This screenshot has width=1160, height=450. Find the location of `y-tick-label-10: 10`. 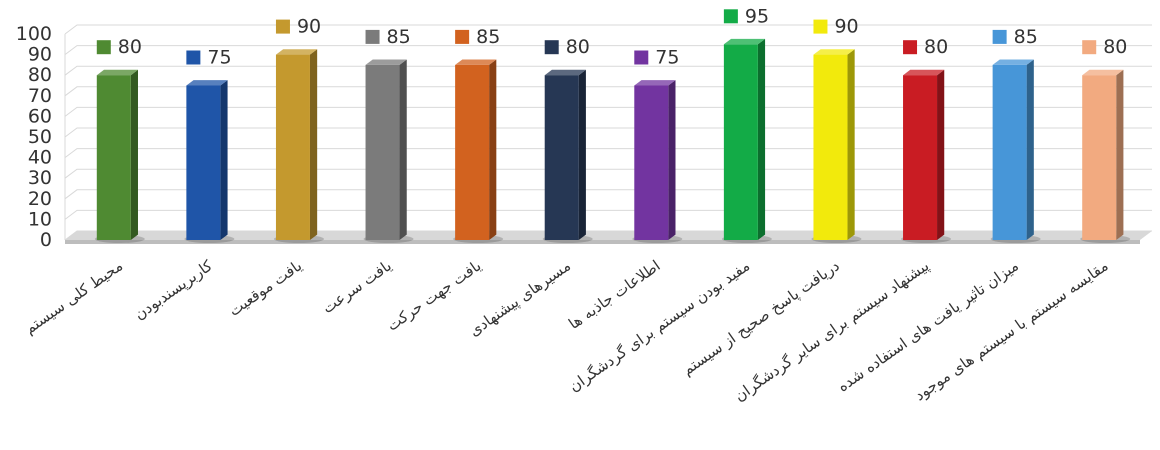

y-tick-label-10: 10 is located at coordinates (40, 219).